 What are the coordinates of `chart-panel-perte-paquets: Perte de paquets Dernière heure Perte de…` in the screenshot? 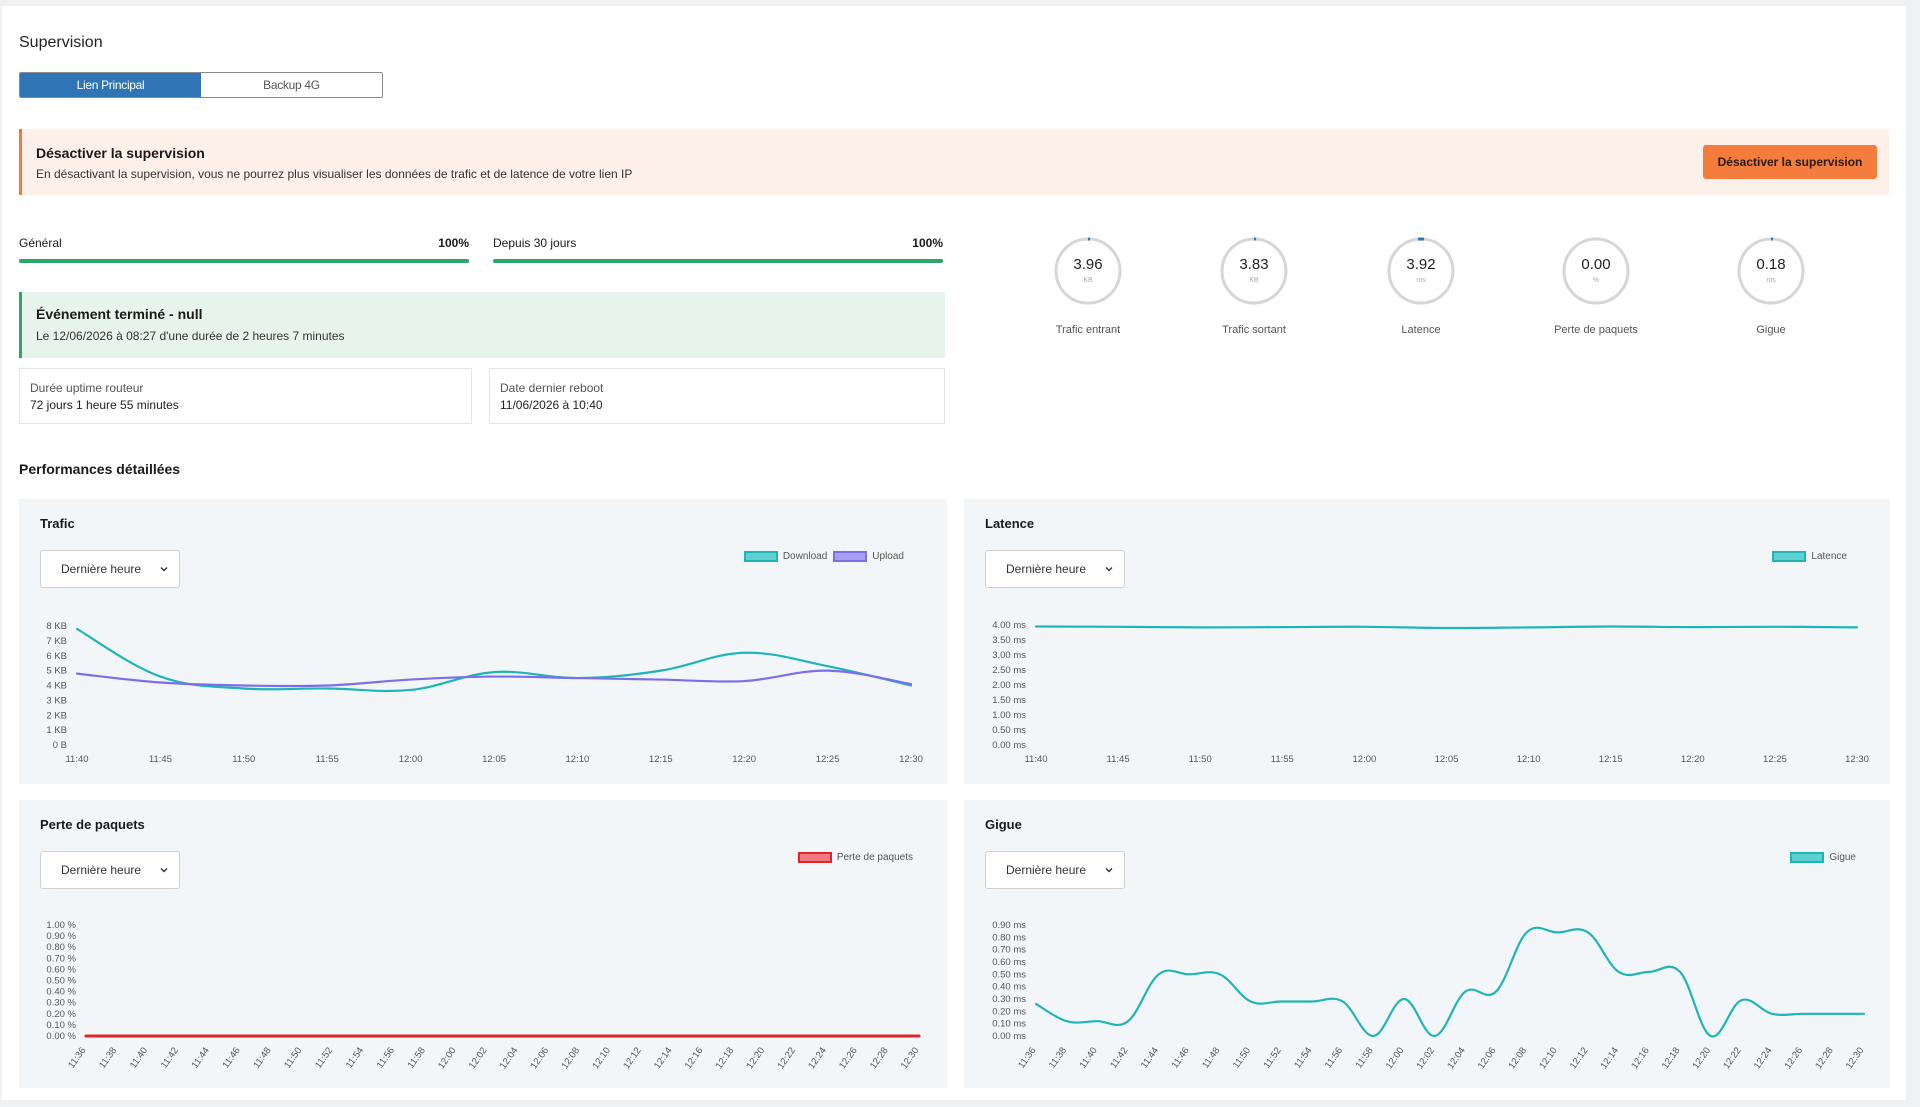 It's located at (483, 944).